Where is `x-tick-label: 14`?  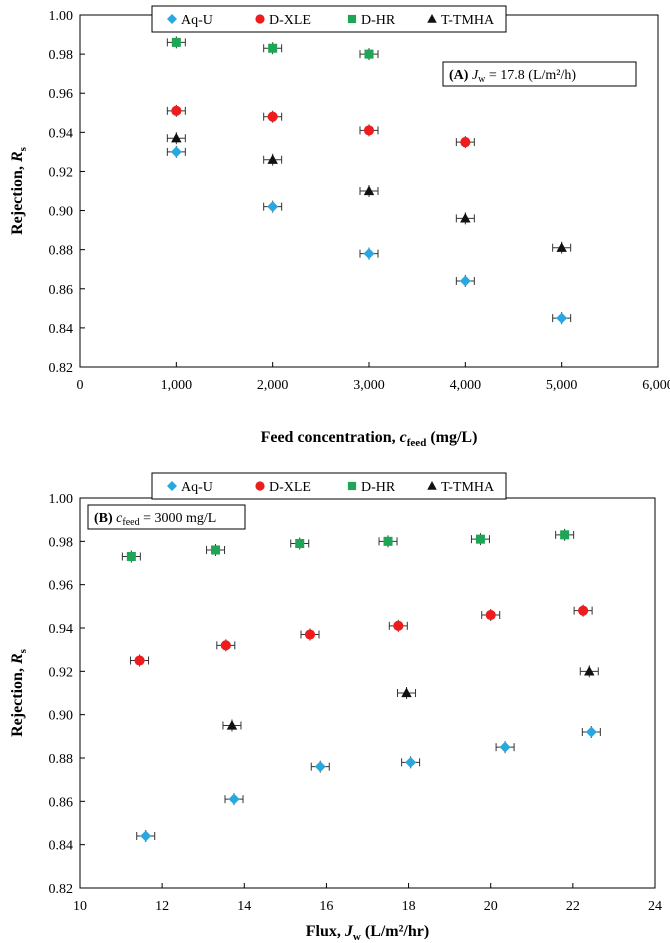 x-tick-label: 14 is located at coordinates (244, 906).